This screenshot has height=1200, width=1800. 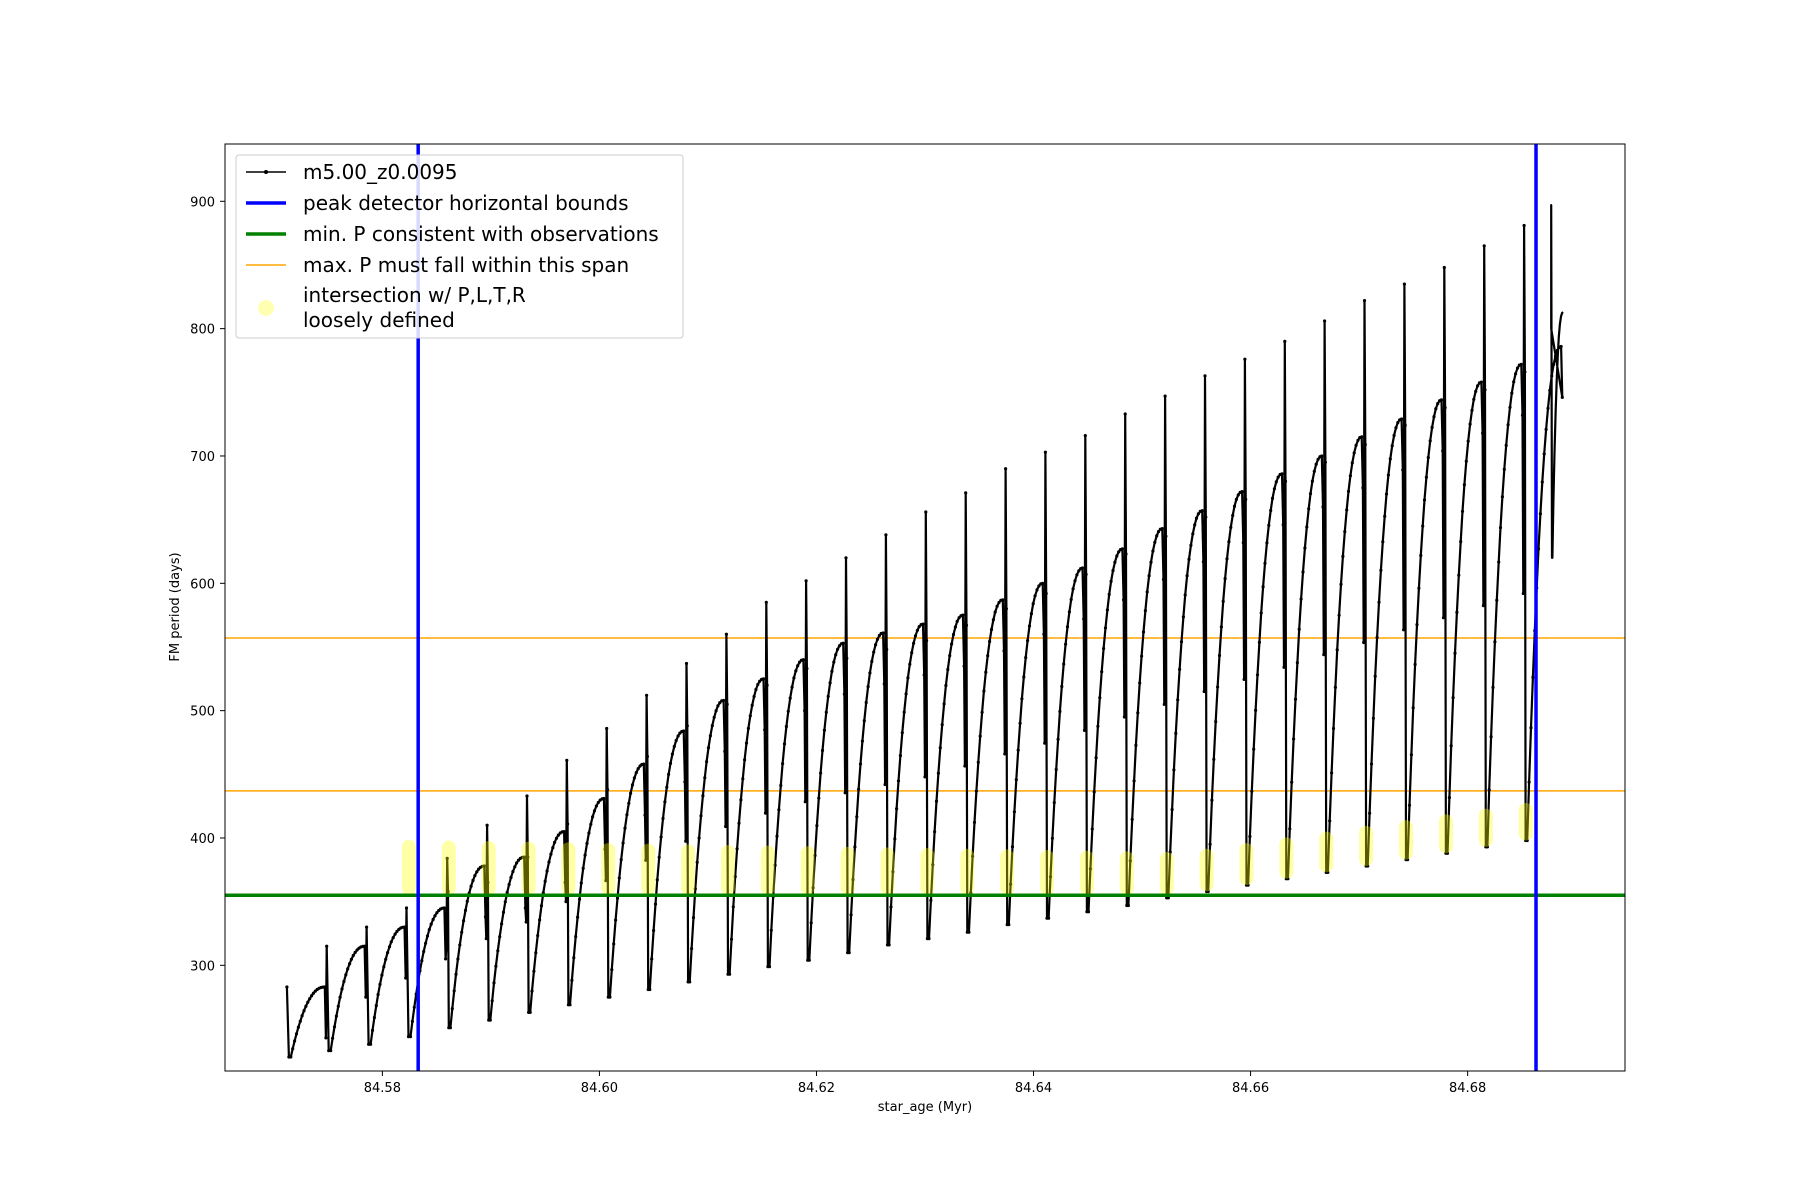 What do you see at coordinates (202, 202) in the screenshot?
I see `y-tick-label: 900` at bounding box center [202, 202].